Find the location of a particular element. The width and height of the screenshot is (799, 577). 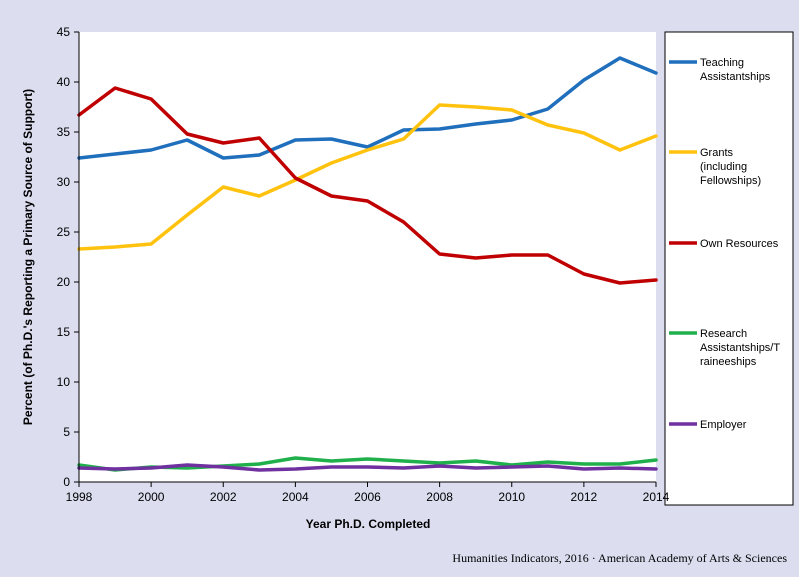

y-tick-label: 25 is located at coordinates (64, 232).